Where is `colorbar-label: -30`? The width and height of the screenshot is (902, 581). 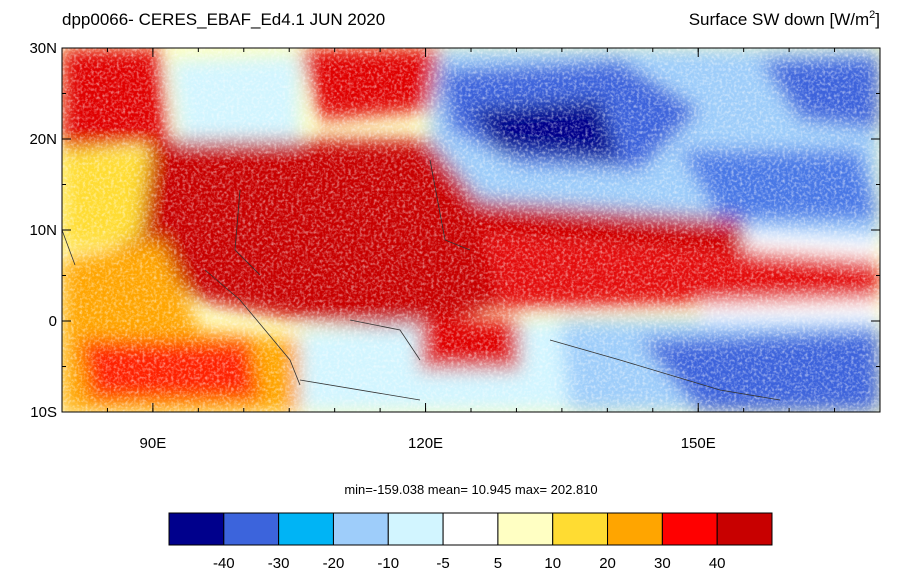 colorbar-label: -30 is located at coordinates (279, 563).